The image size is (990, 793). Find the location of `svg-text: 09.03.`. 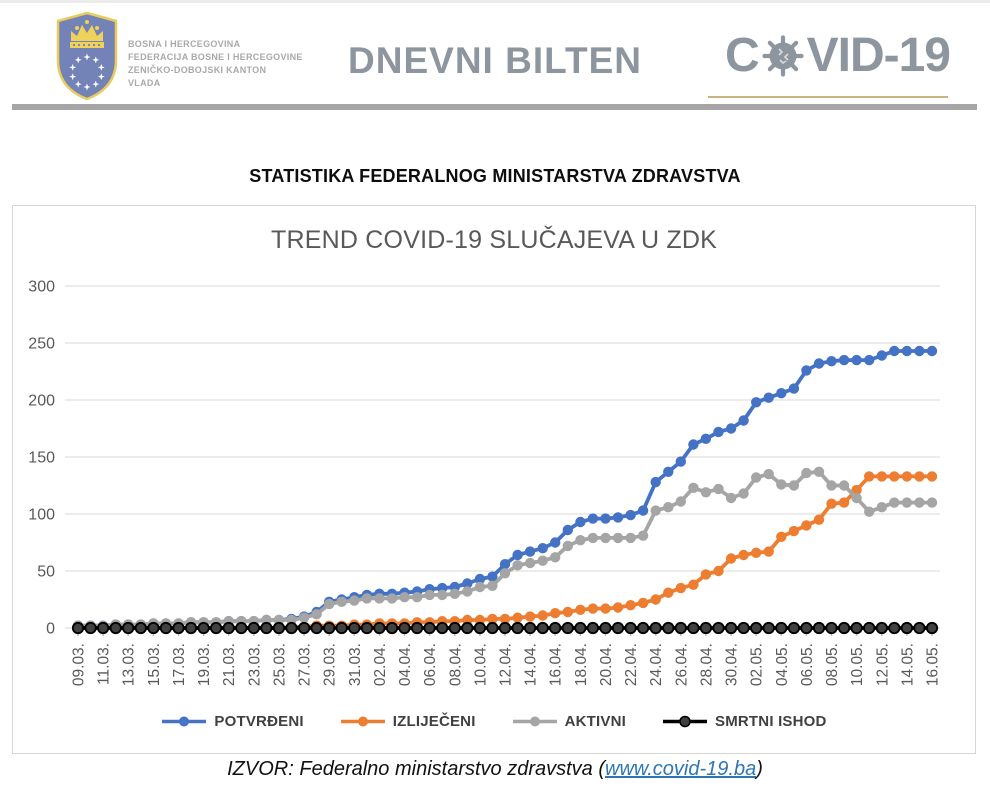

svg-text: 09.03. is located at coordinates (79, 664).